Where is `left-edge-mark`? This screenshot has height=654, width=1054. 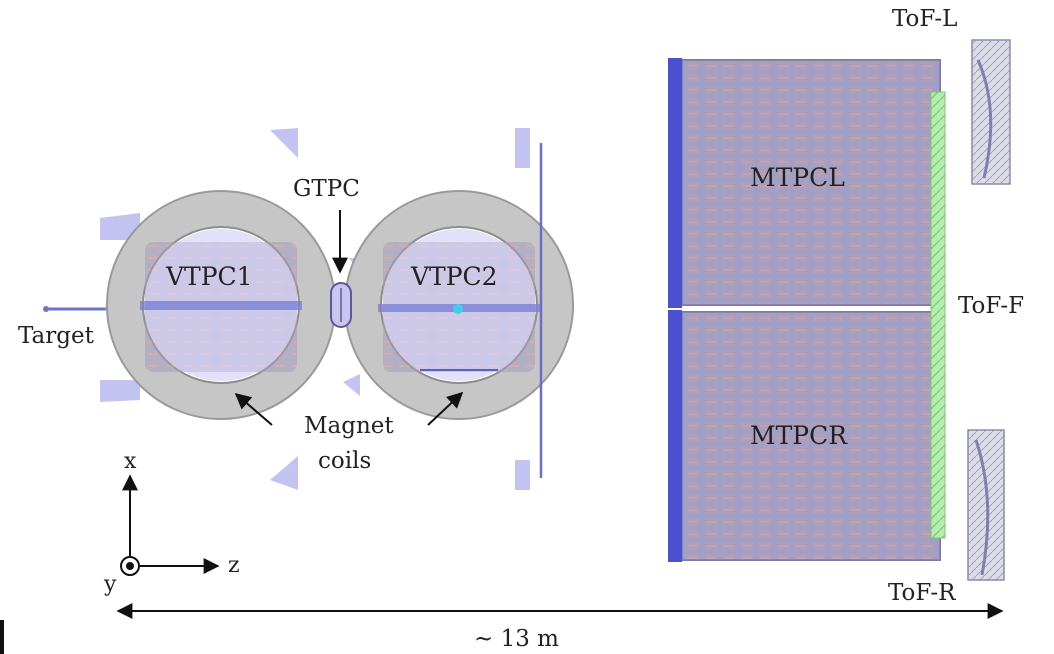 left-edge-mark is located at coordinates (2, 637).